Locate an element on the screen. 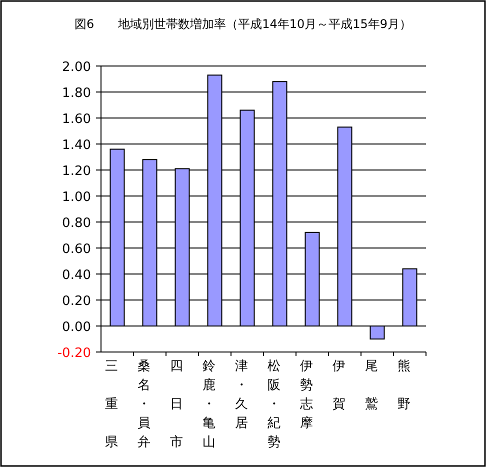 This screenshot has width=486, height=467. category-label: 尾鷲 is located at coordinates (371, 385).